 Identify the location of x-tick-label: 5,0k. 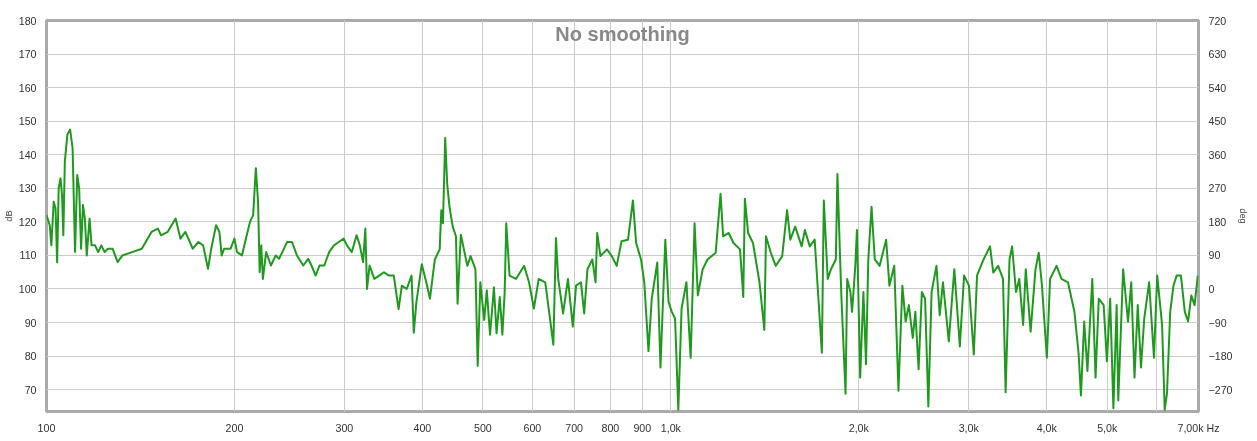
(1108, 427).